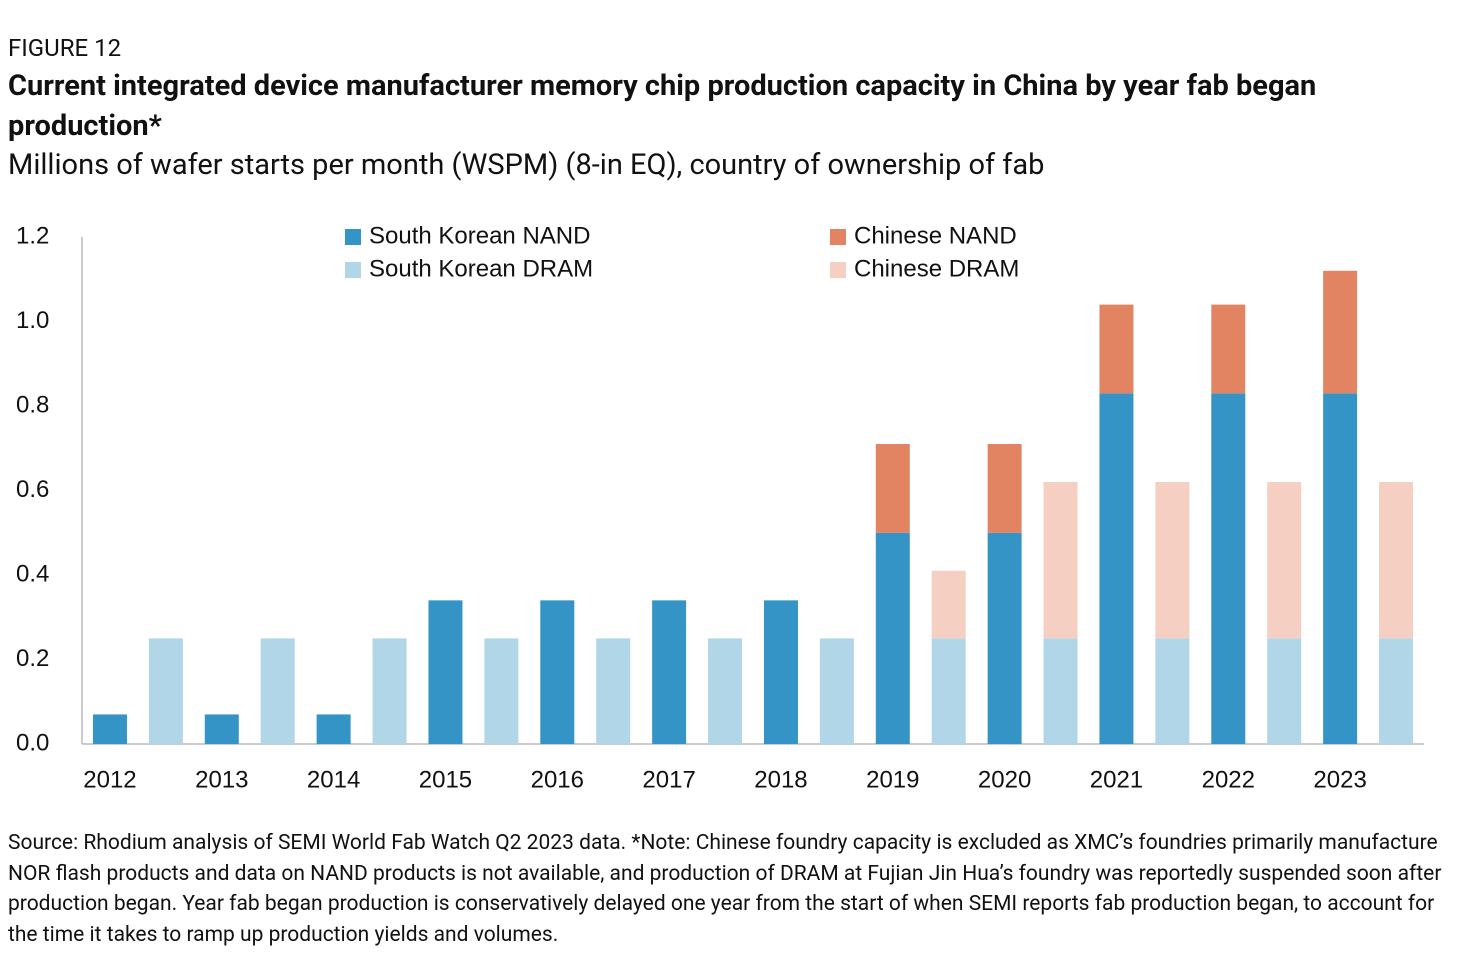  Describe the element at coordinates (668, 779) in the screenshot. I see `x-tick-label: 2017` at that location.